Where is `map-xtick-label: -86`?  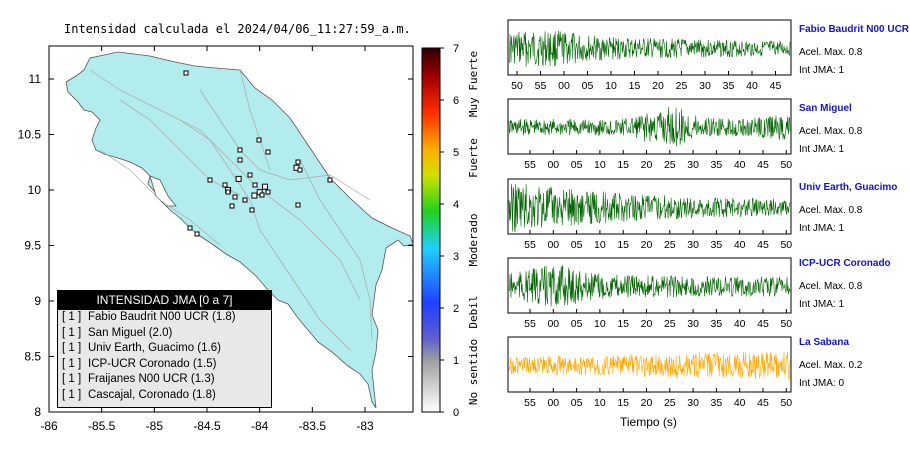 map-xtick-label: -86 is located at coordinates (49, 426).